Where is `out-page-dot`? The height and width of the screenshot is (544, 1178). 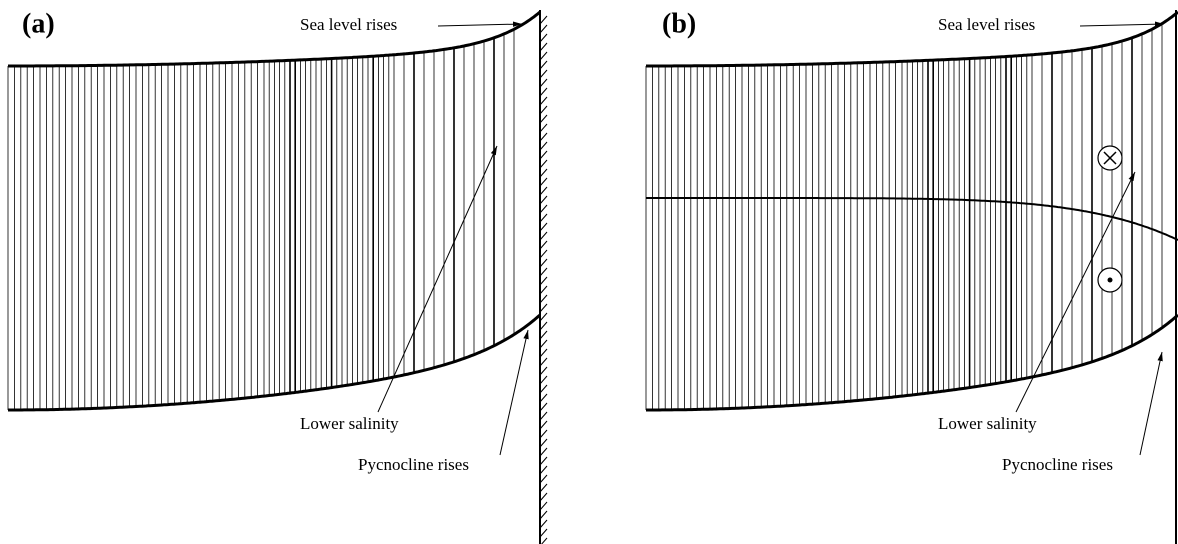 out-page-dot is located at coordinates (1110, 280).